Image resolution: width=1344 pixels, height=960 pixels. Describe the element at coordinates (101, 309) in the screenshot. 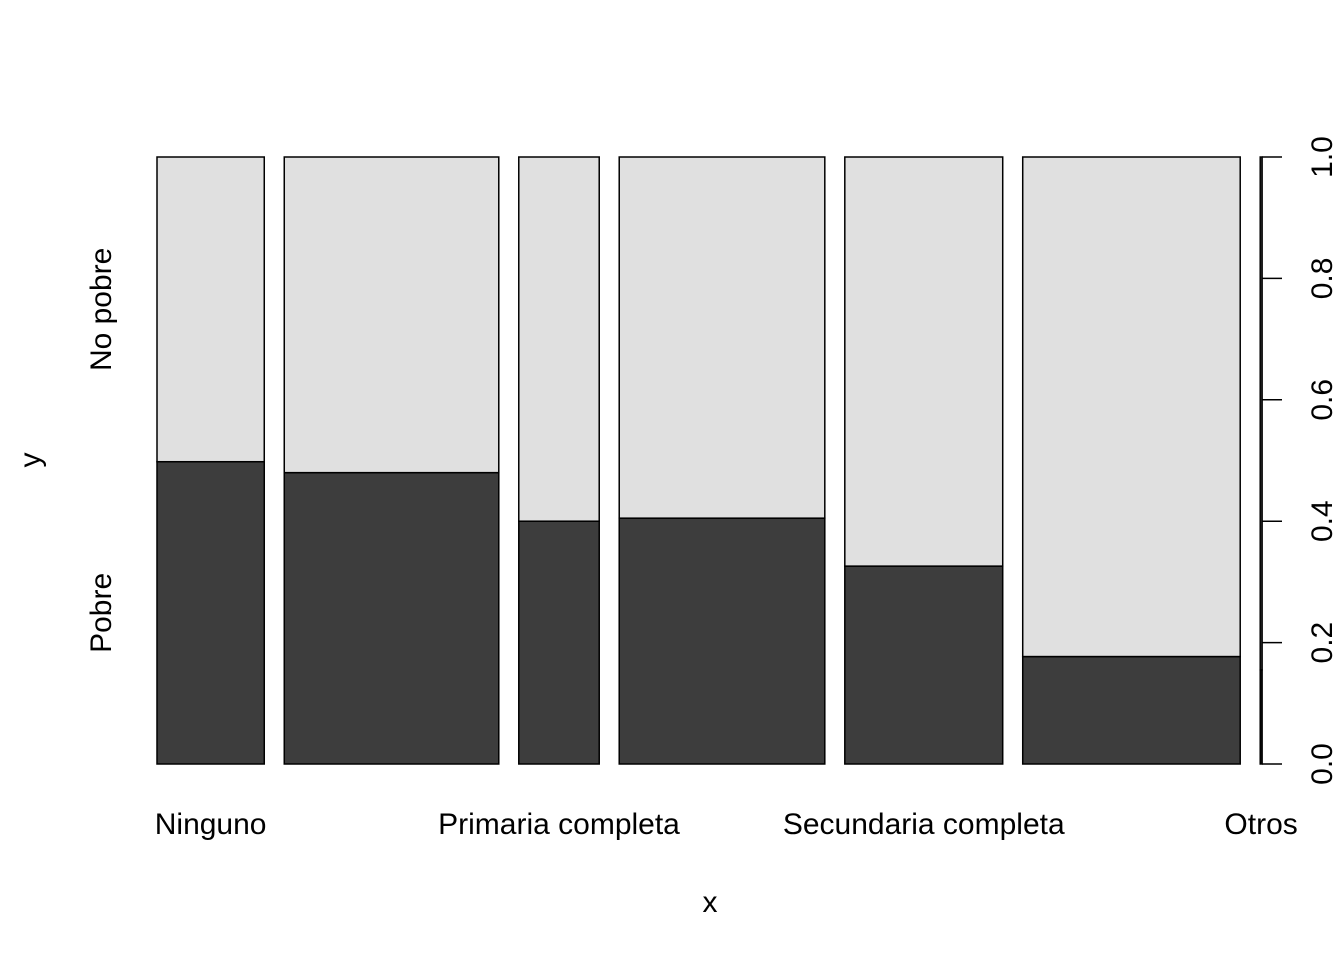

I see `y-level-label: No pobre` at that location.